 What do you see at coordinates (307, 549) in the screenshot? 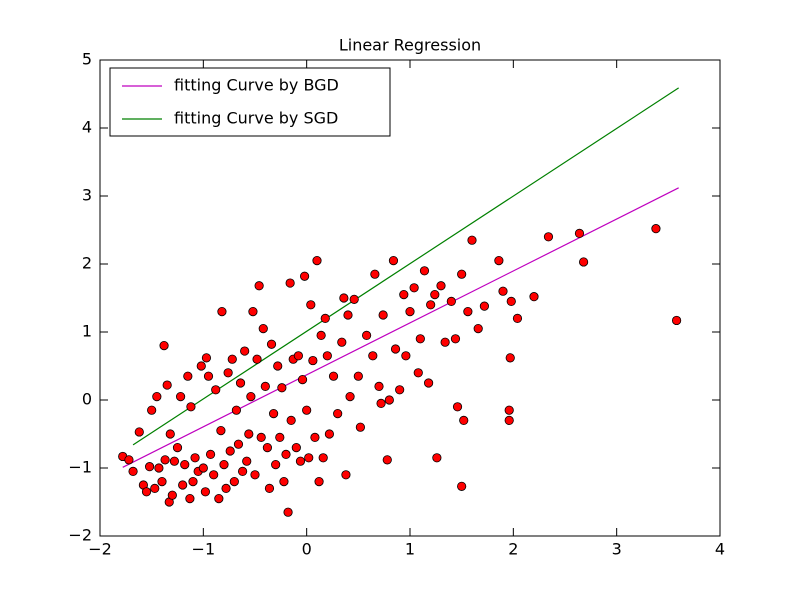
I see `x-tick-label: 0` at bounding box center [307, 549].